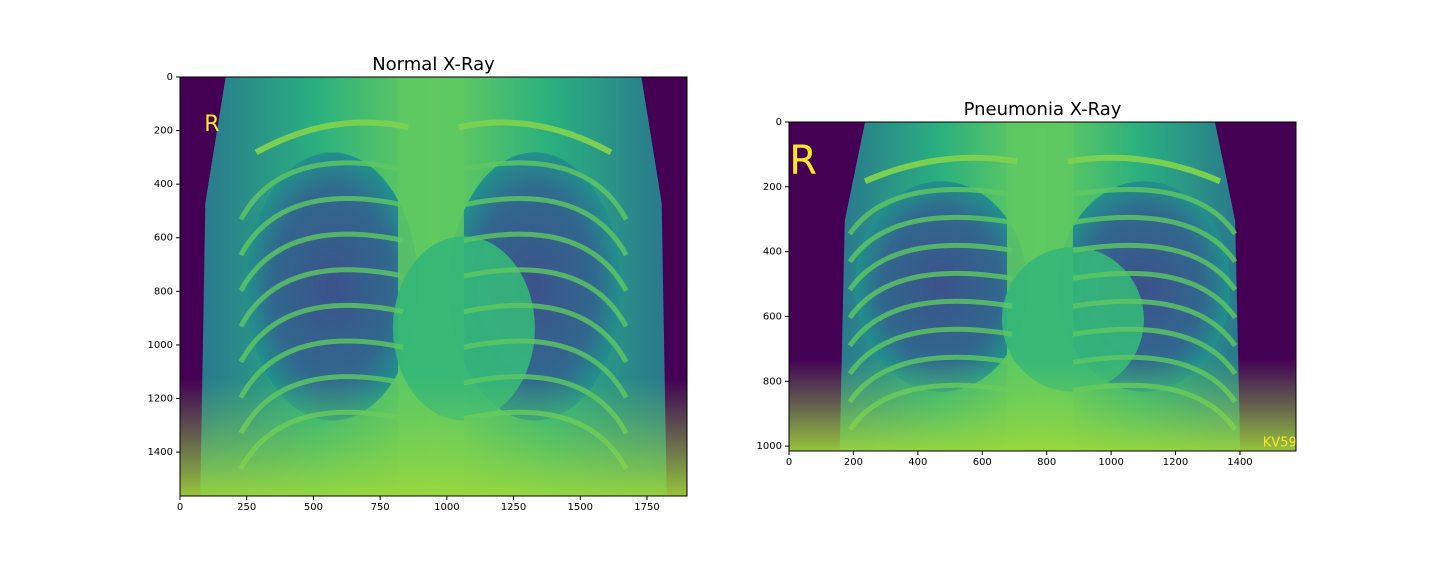 The image size is (1440, 576). Describe the element at coordinates (433, 64) in the screenshot. I see `chart-title: Normal X-Ray` at that location.